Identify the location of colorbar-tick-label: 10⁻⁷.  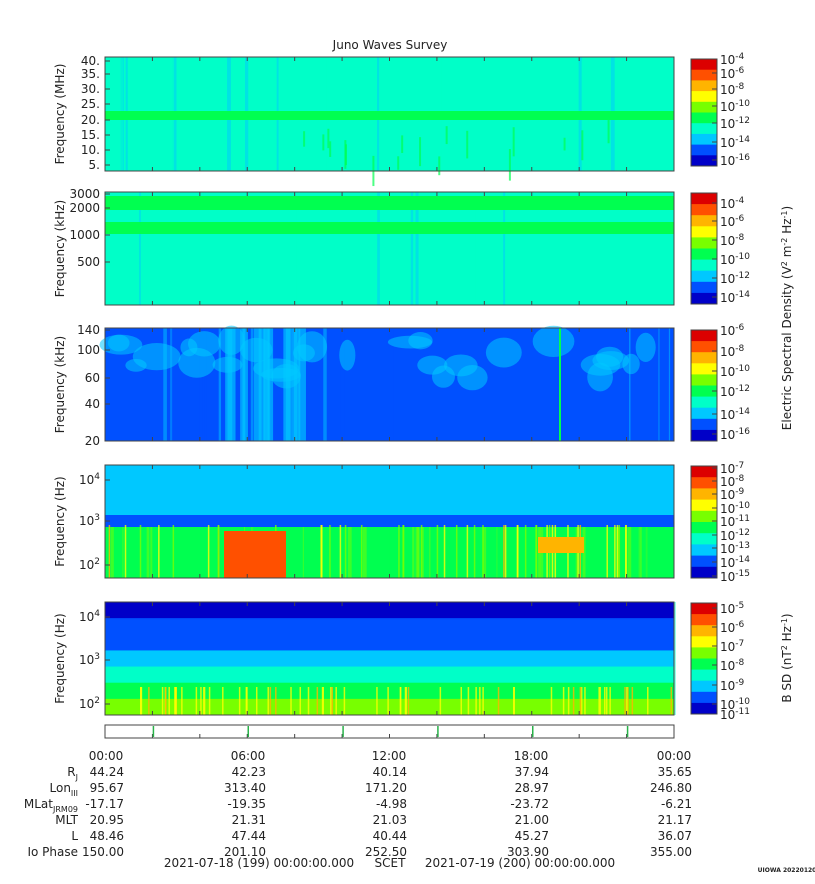
(732, 646).